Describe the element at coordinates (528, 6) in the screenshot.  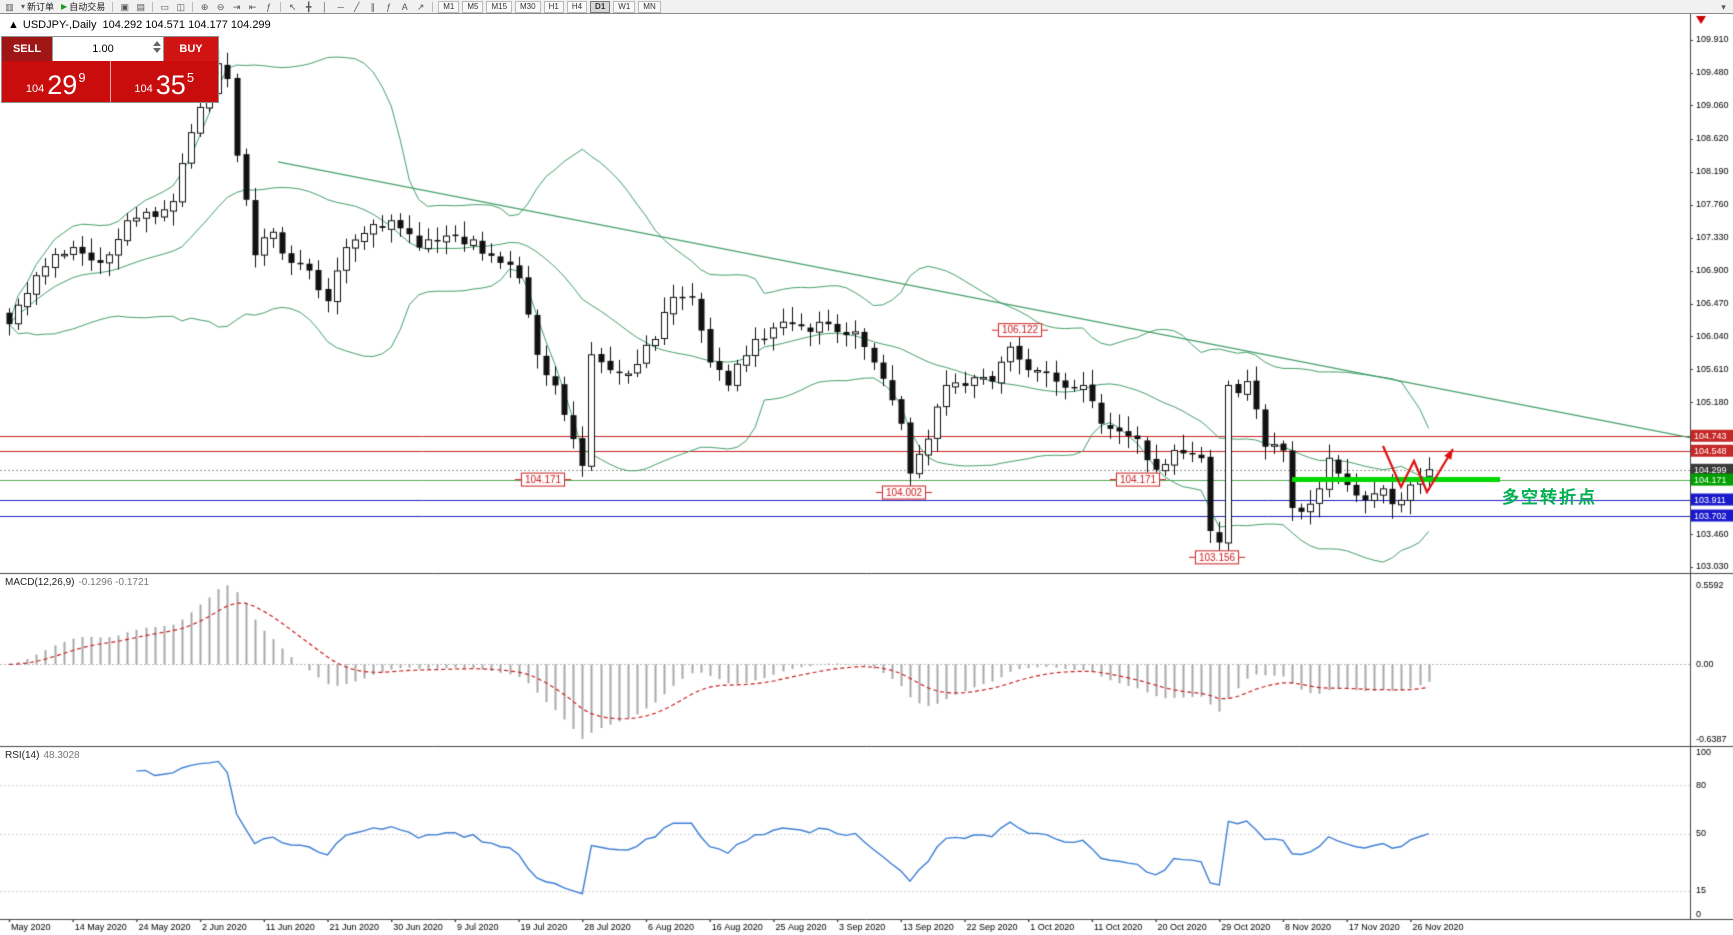
I see `timeframe-m30-button: M30` at that location.